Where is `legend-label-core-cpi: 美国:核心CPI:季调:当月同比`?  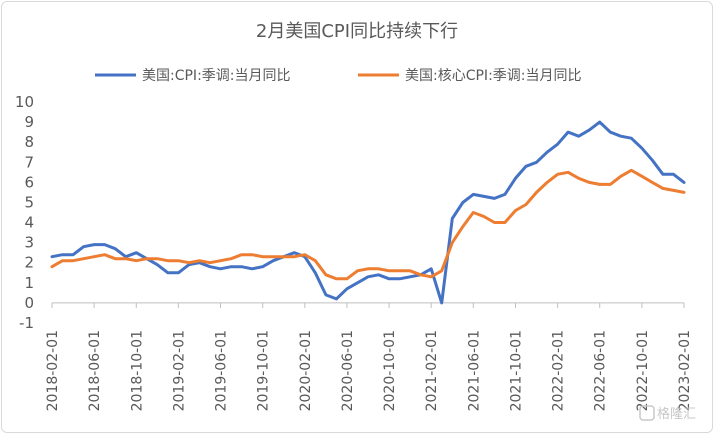 legend-label-core-cpi: 美国:核心CPI:季调:当月同比 is located at coordinates (493, 76).